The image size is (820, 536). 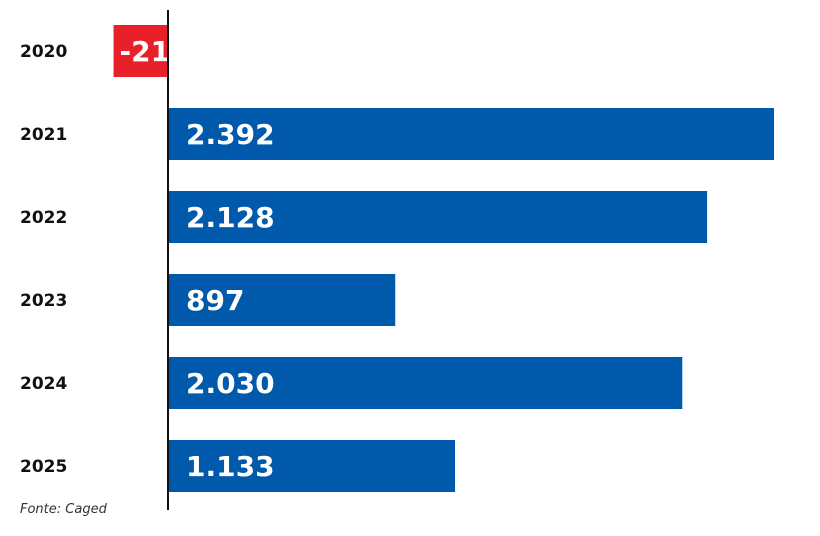 What do you see at coordinates (312, 466) in the screenshot?
I see `bar-2025` at bounding box center [312, 466].